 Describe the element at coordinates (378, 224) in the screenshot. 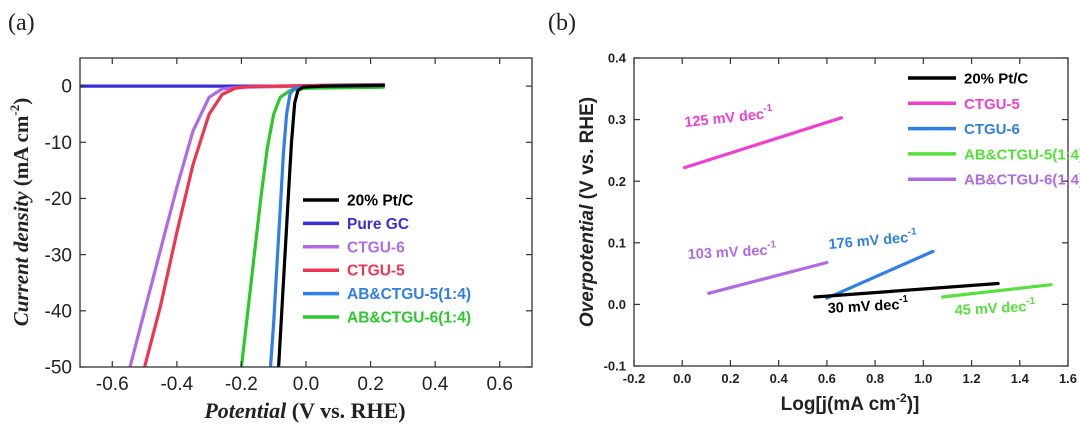

I see `panel-a-legend-label-pure-gc: Pure GC` at that location.